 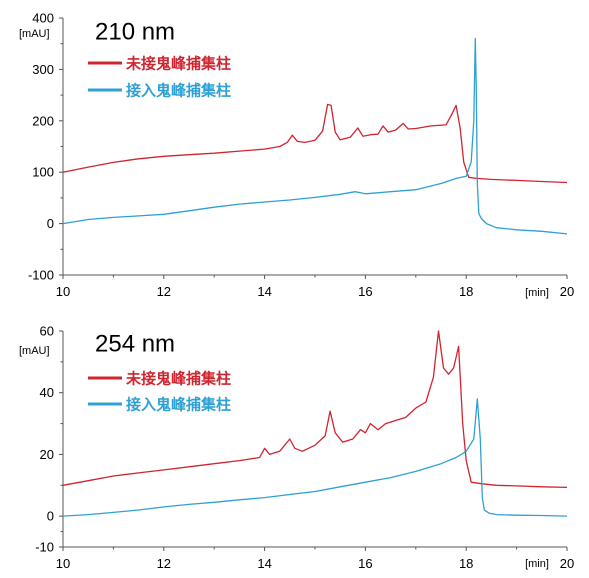 I want to click on chart-title: 210 nm, so click(x=135, y=31).